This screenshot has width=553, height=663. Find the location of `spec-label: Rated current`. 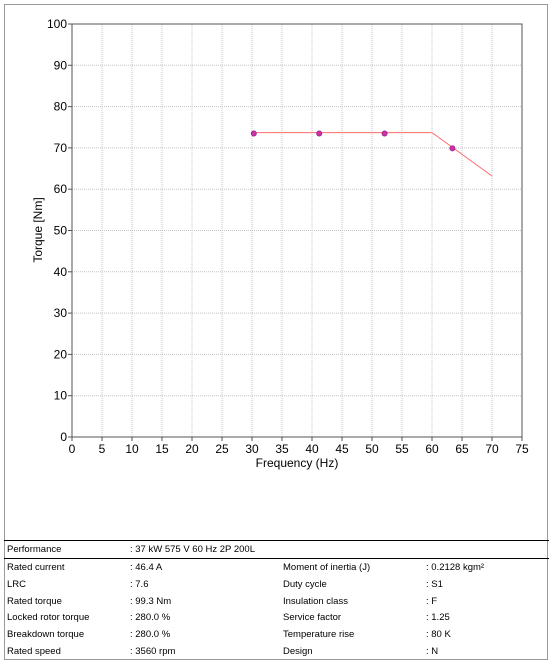

spec-label: Rated current is located at coordinates (36, 567).